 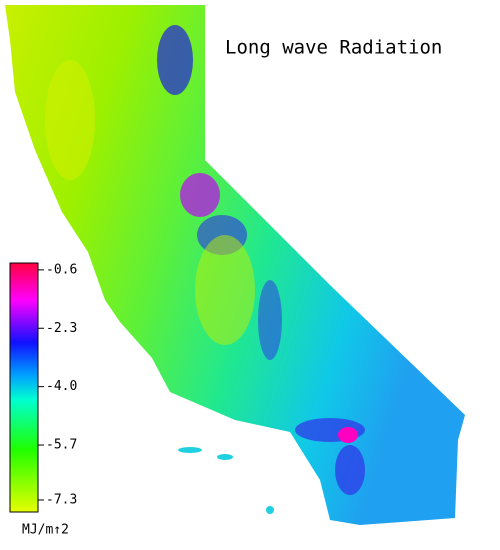 What do you see at coordinates (61, 445) in the screenshot?
I see `colorbar-tick-label: -5.7` at bounding box center [61, 445].